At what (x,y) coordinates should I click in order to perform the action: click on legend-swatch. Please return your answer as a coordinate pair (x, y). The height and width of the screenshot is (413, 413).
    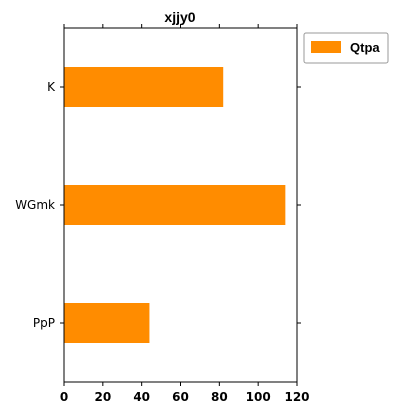
    Looking at the image, I should click on (326, 47).